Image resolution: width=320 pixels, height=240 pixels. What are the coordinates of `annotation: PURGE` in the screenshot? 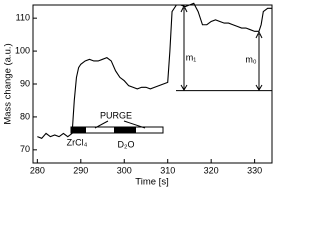 It's located at (116, 115).